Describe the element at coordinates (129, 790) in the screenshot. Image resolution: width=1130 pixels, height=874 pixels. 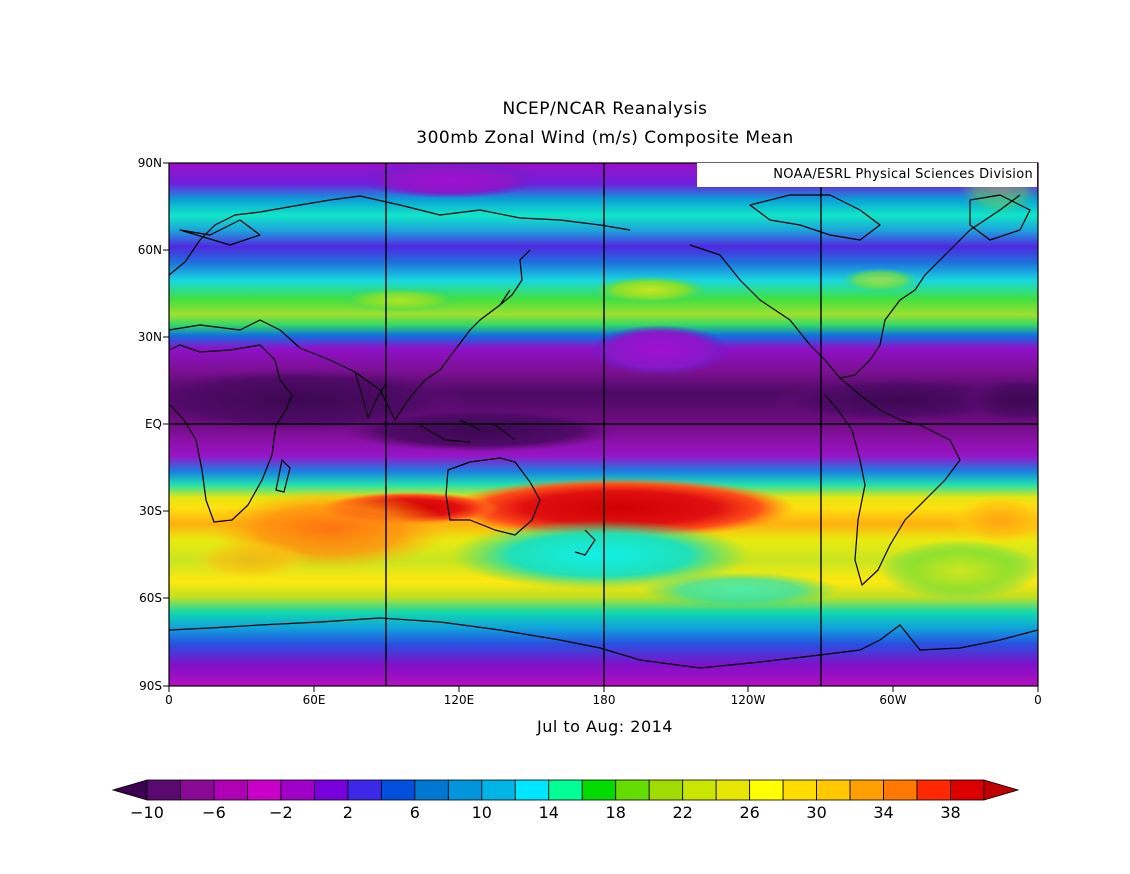
I see `colorbar-min-arrow` at that location.